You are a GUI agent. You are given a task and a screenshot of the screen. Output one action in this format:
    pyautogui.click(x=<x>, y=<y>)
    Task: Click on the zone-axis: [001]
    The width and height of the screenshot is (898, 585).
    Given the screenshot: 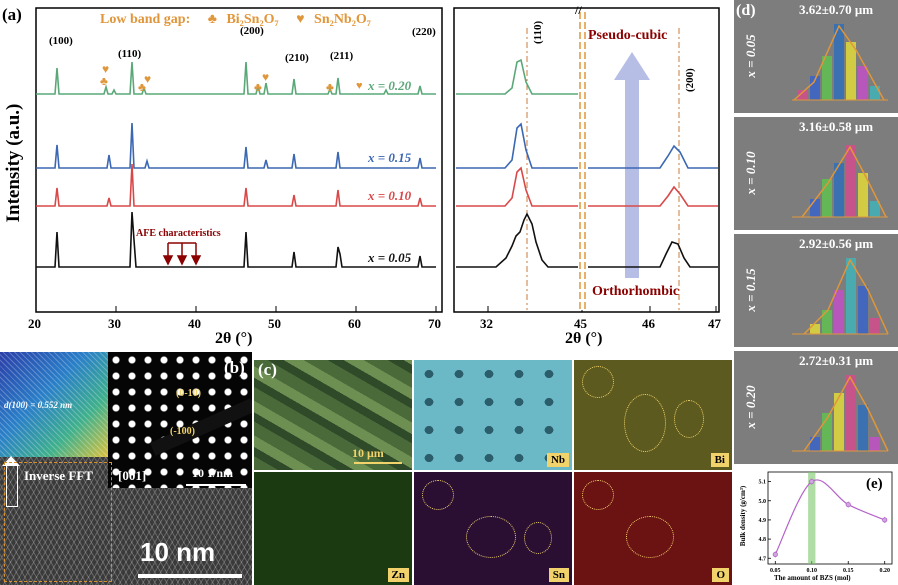 What is the action you would take?
    pyautogui.click(x=132, y=475)
    